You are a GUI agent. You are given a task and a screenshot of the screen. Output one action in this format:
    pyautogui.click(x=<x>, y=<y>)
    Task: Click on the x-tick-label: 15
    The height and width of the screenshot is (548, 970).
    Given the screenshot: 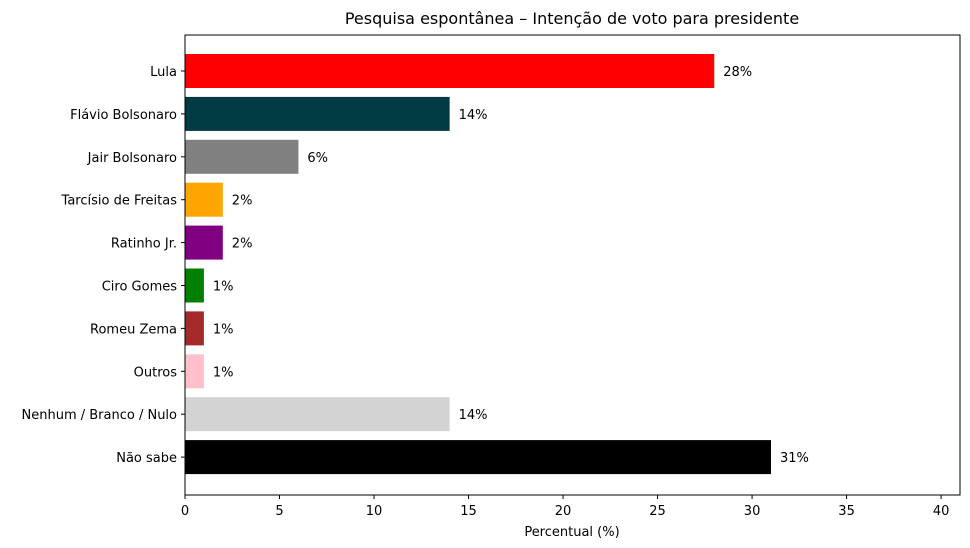 What is the action you would take?
    pyautogui.click(x=468, y=511)
    